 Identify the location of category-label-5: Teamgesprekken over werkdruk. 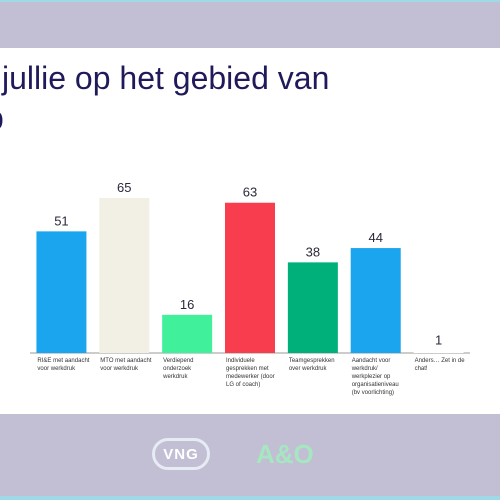
(312, 365).